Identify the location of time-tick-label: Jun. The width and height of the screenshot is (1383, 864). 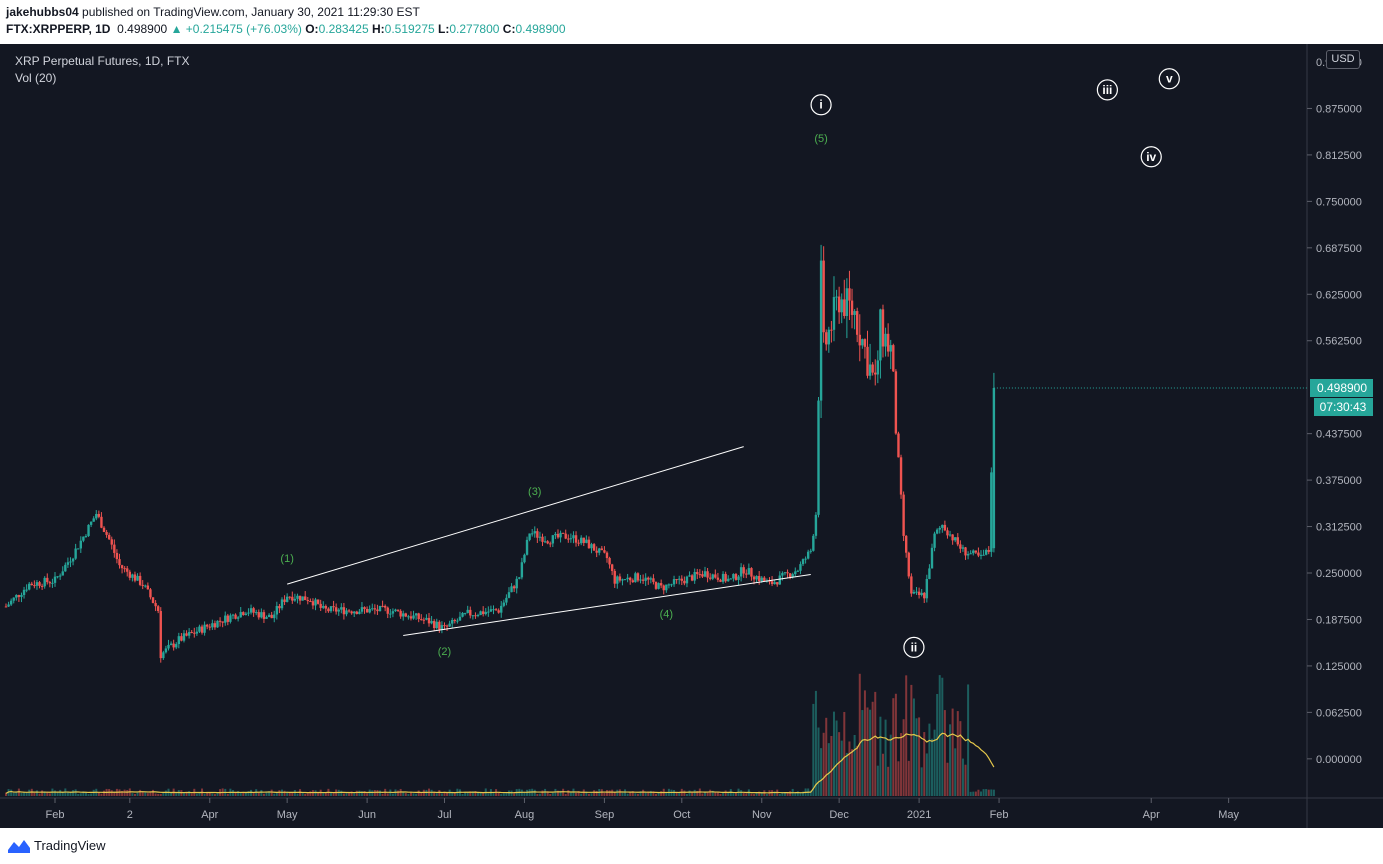
(367, 815).